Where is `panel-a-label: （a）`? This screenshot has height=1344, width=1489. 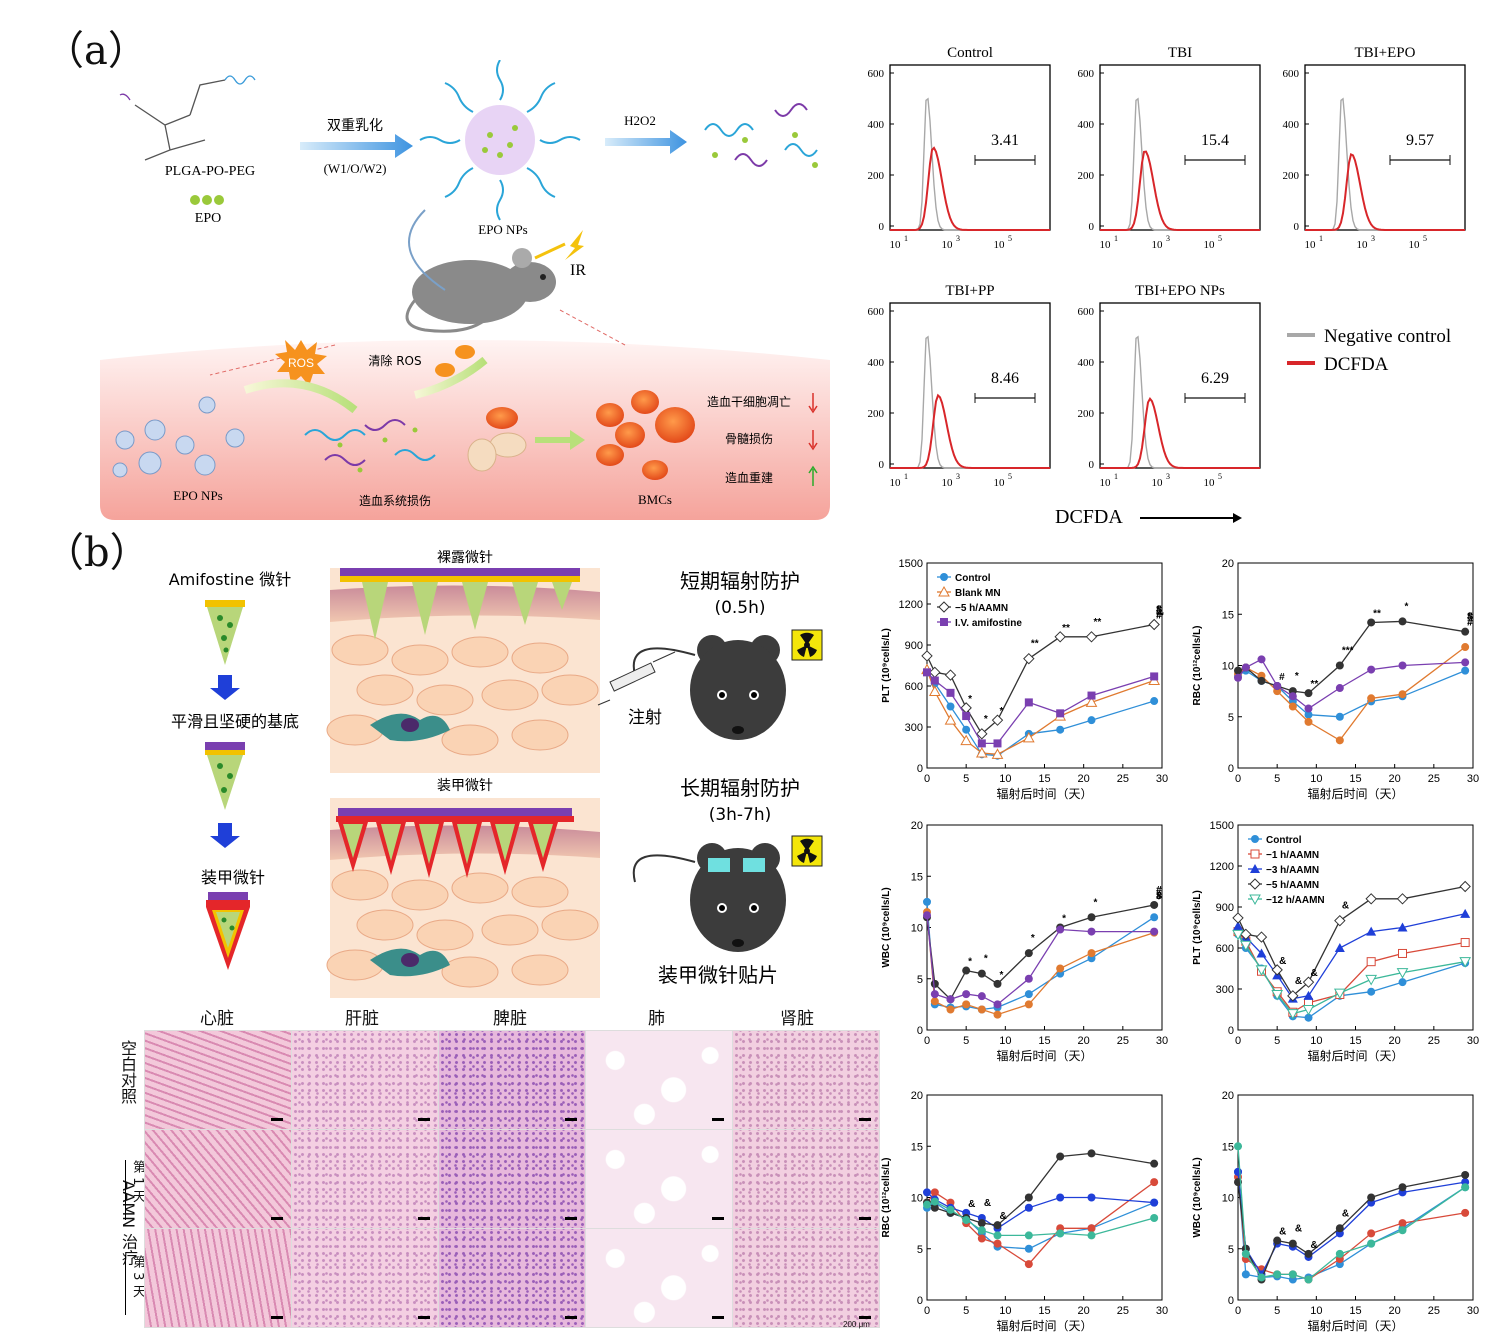
panel-a-label: （a） is located at coordinates (96, 51).